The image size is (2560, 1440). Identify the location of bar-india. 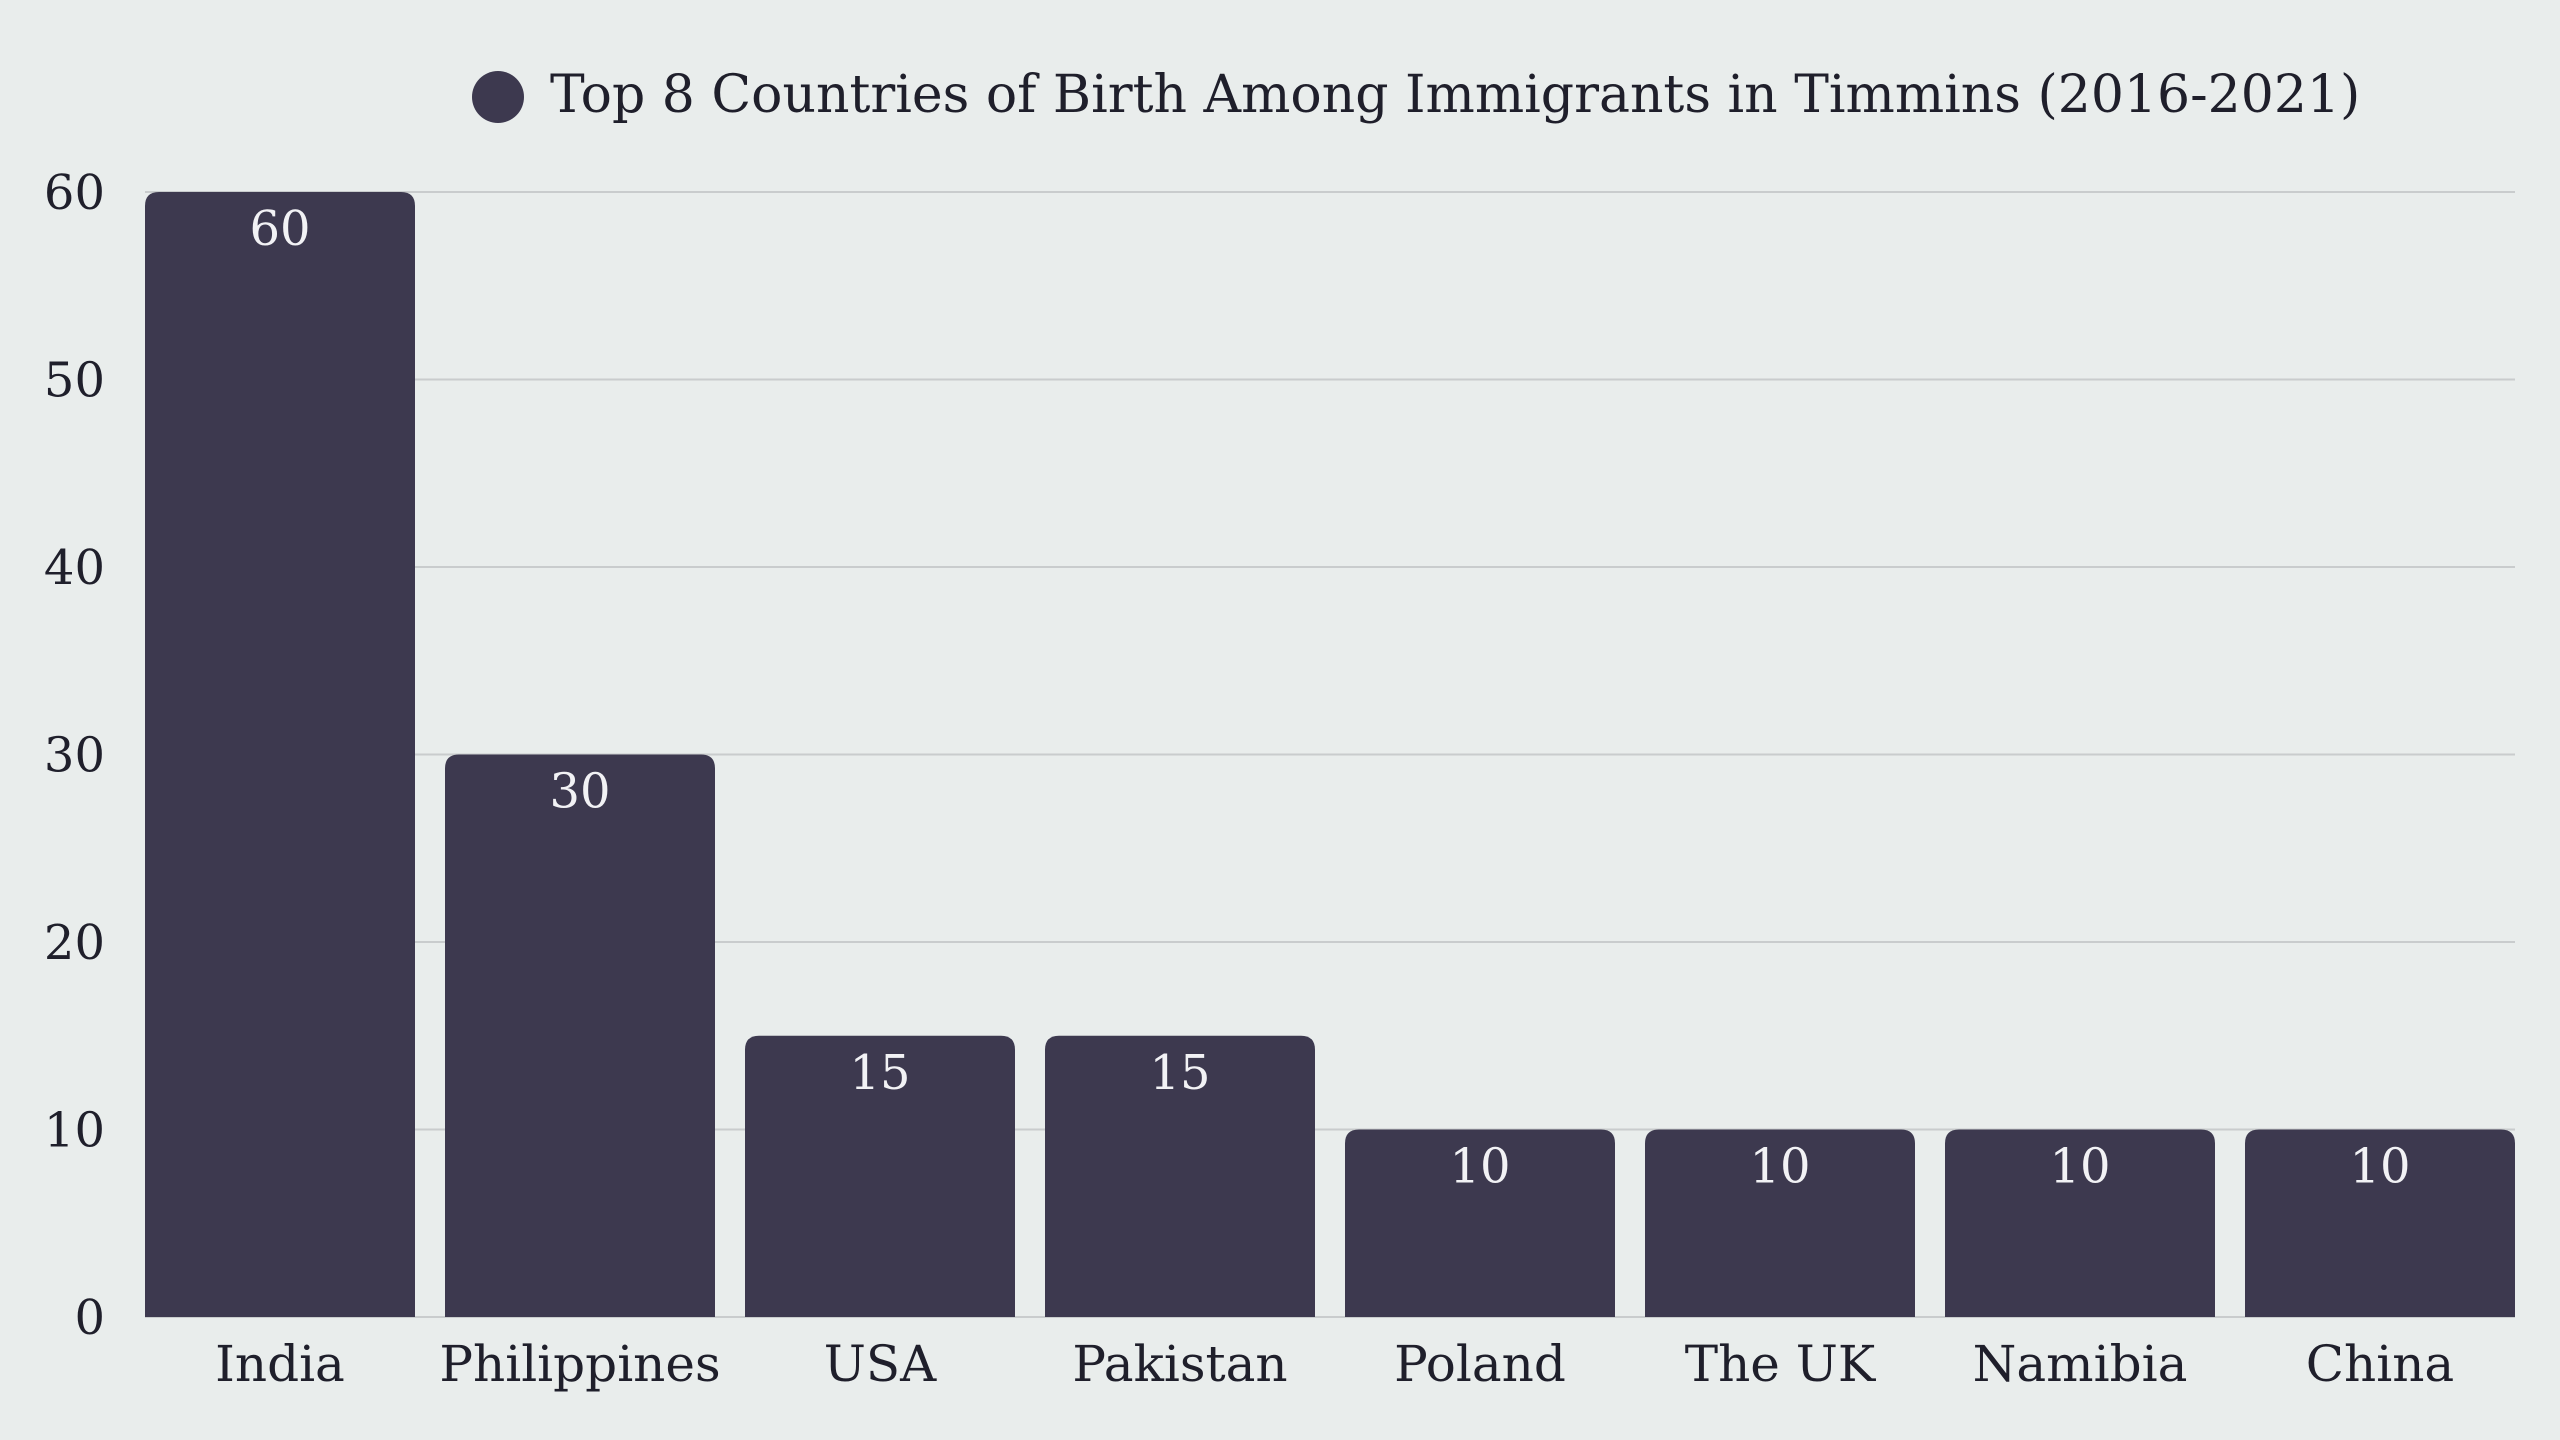
(280, 754).